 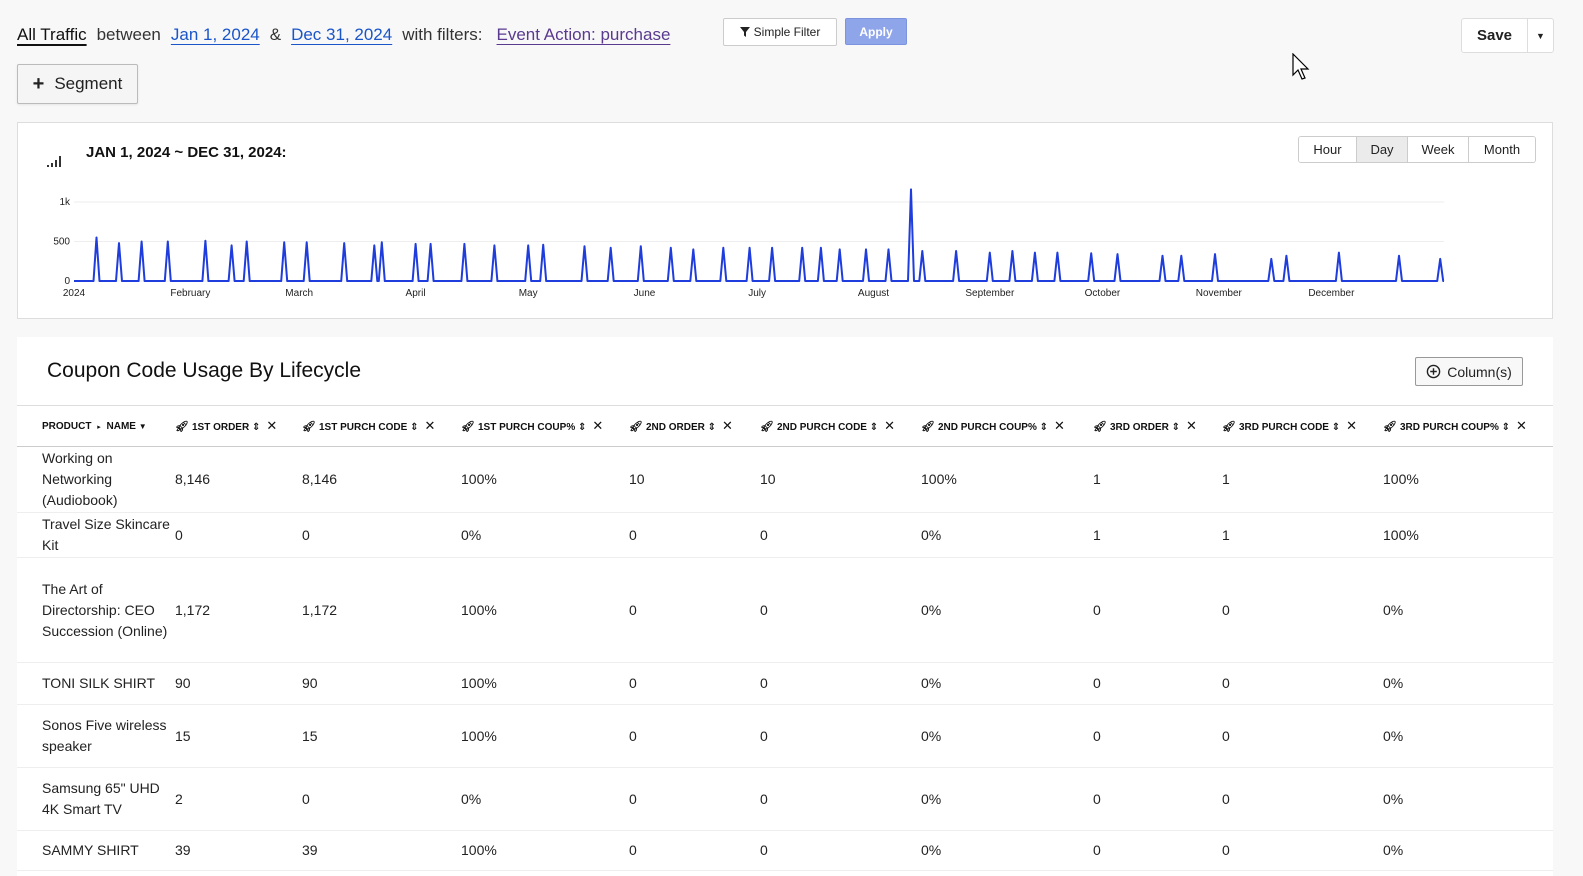 I want to click on caret-down-icon: ▼, so click(x=142, y=426).